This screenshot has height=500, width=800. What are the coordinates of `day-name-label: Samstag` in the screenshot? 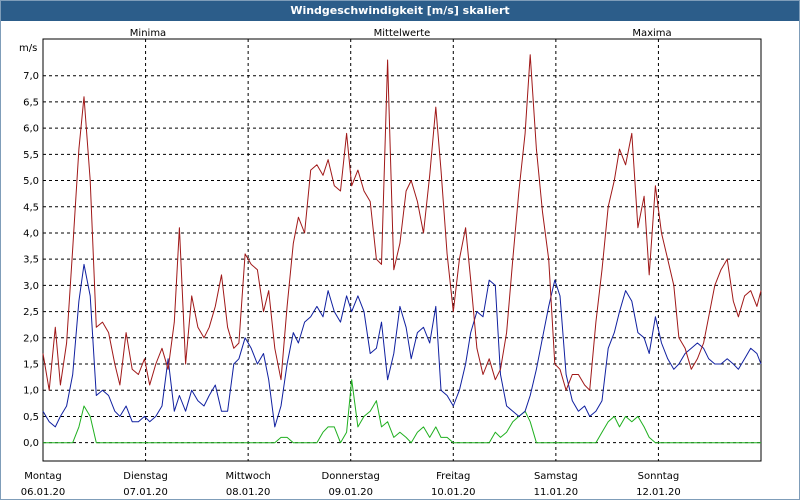 It's located at (556, 476).